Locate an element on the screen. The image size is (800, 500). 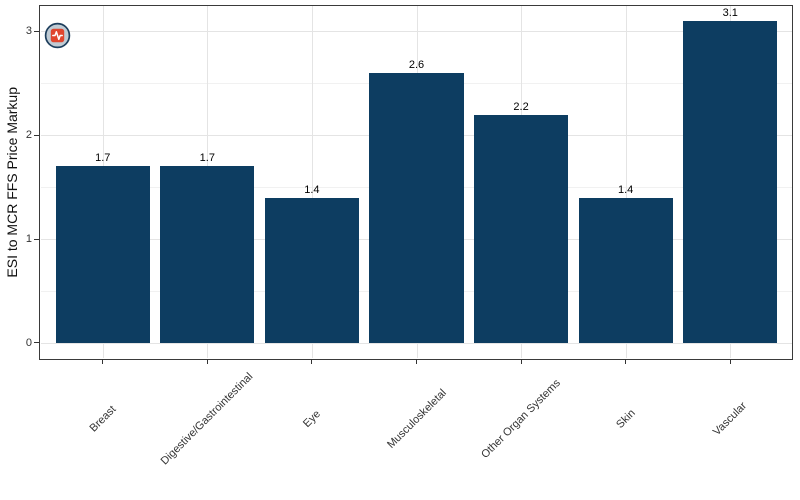
x-axis-label: Vascular is located at coordinates (730, 419).